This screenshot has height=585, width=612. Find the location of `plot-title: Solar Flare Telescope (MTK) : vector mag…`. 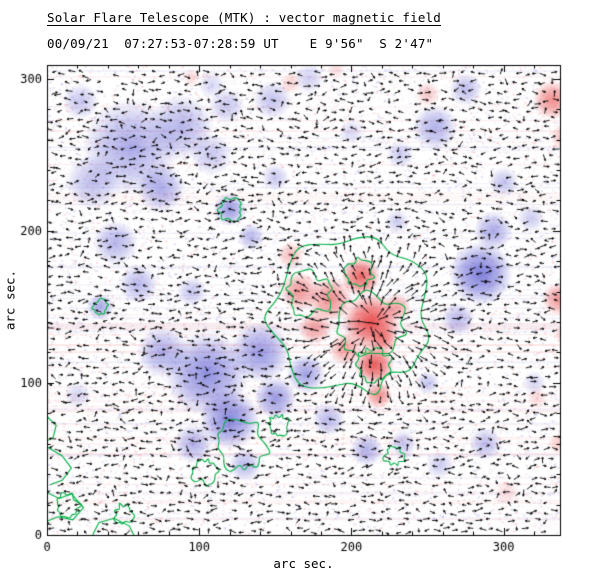

plot-title: Solar Flare Telescope (MTK) : vector mag… is located at coordinates (244, 17).